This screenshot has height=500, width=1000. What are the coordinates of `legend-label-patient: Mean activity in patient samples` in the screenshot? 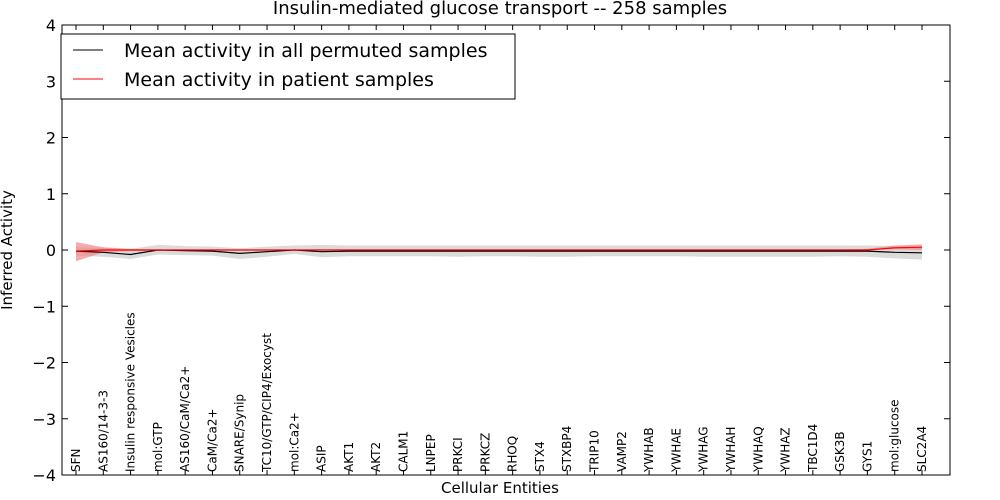 It's located at (279, 80).